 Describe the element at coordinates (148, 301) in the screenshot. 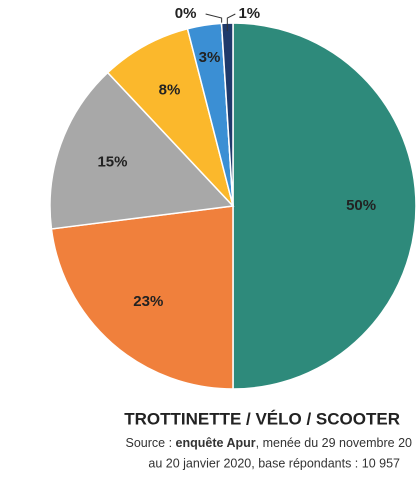

I see `data-label: 23%` at that location.